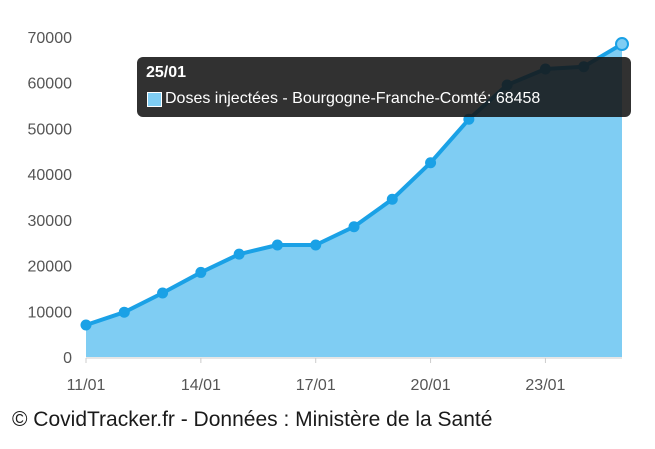 The image size is (655, 449). Describe the element at coordinates (50, 312) in the screenshot. I see `y-tick-label: 10000` at that location.